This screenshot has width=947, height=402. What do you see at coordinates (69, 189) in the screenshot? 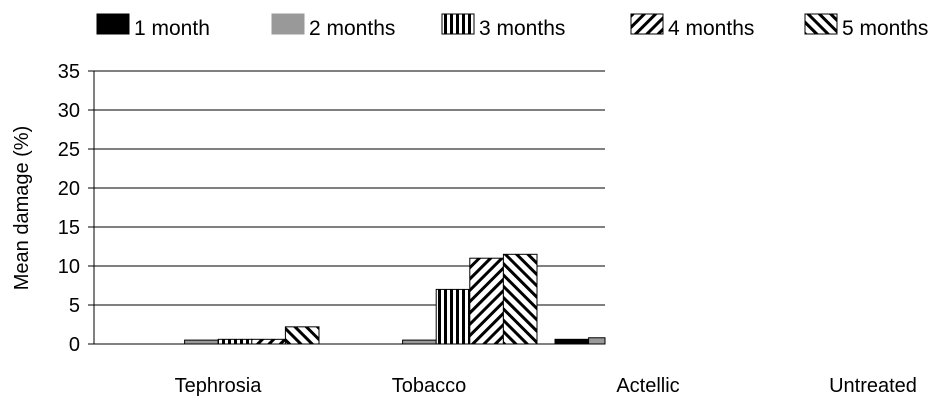
I see `y-tick-label: 20` at bounding box center [69, 189].